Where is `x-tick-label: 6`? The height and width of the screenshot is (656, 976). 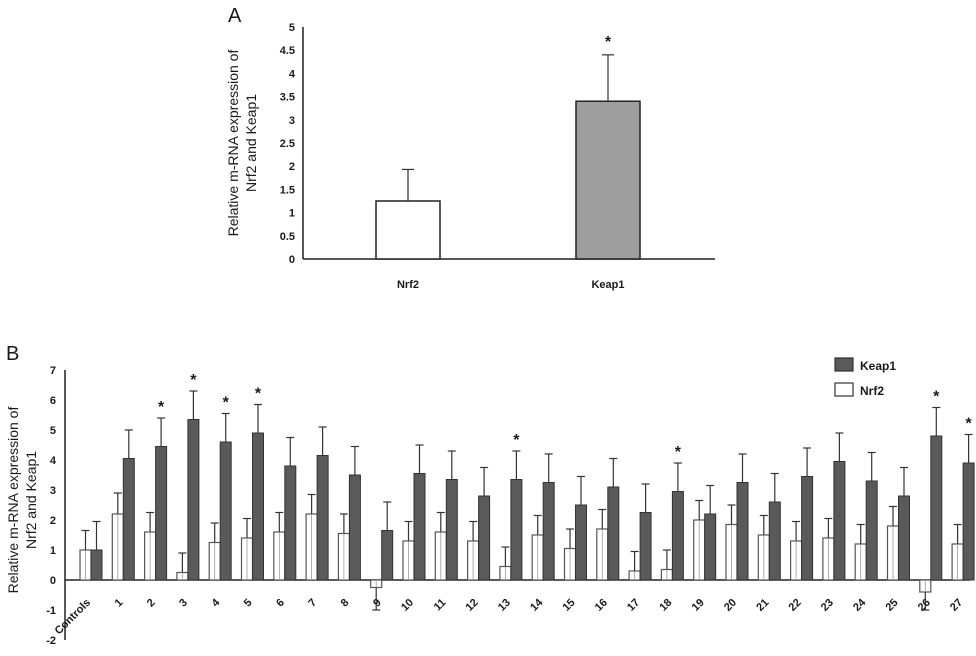 x-tick-label: 6 is located at coordinates (280, 603).